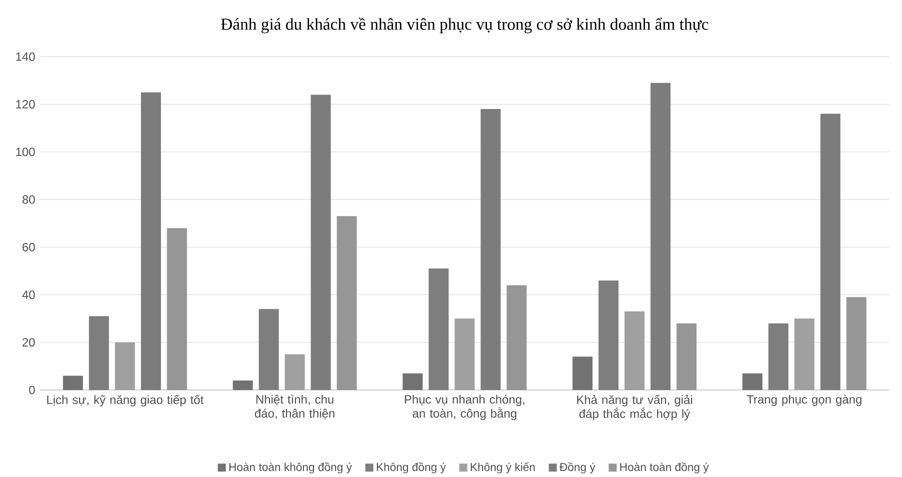 Image resolution: width=902 pixels, height=477 pixels. What do you see at coordinates (25, 56) in the screenshot?
I see `y-tick-label: 140` at bounding box center [25, 56].